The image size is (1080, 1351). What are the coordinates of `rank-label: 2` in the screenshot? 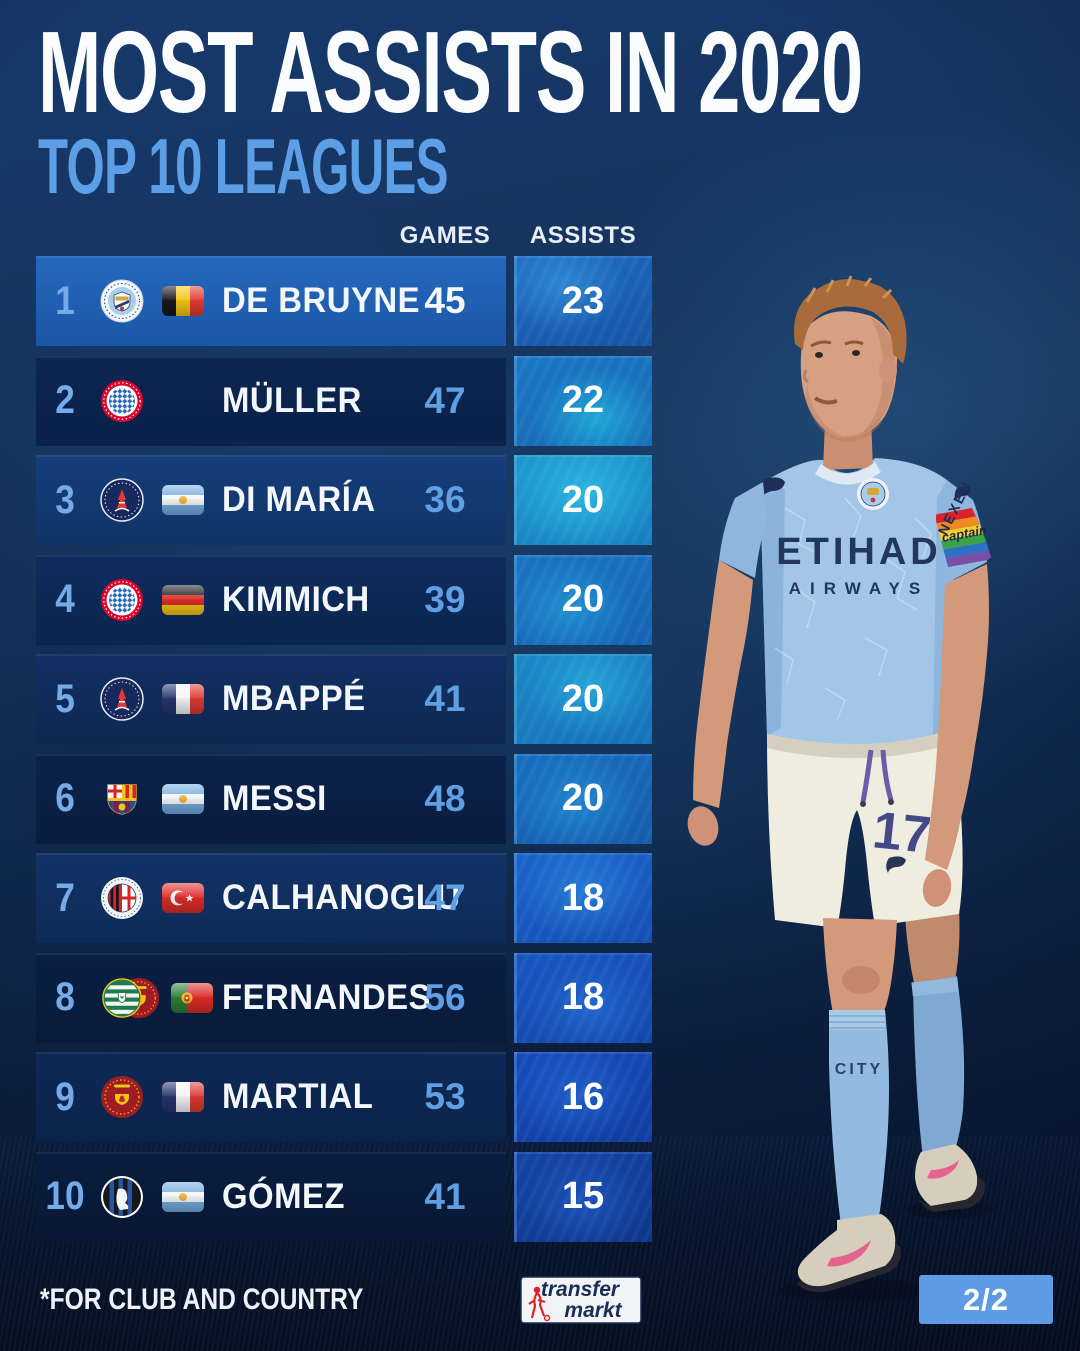 It's located at (65, 400).